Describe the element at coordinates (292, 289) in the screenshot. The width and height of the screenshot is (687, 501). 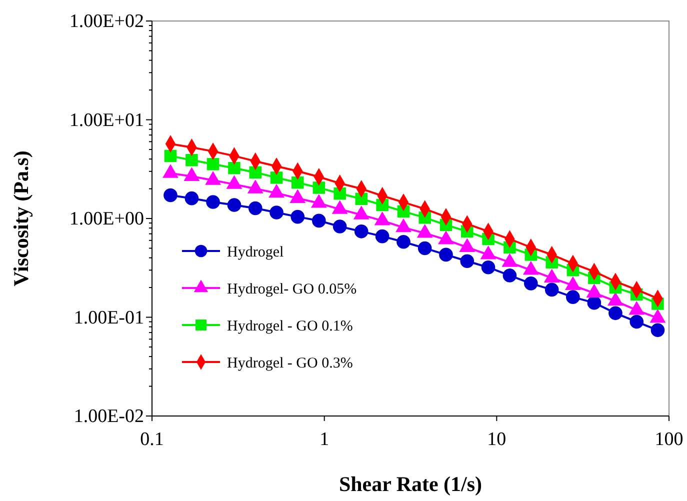
I see `legend-label: Hydrogel- GO 0.05%` at that location.